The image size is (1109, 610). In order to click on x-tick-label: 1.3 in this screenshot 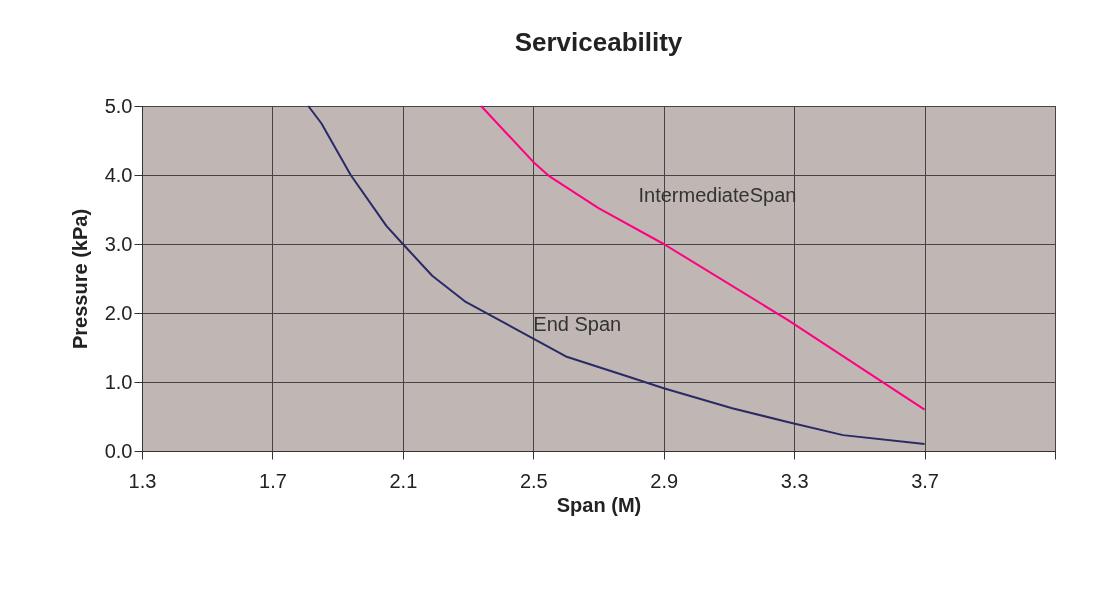, I will do `click(142, 480)`.